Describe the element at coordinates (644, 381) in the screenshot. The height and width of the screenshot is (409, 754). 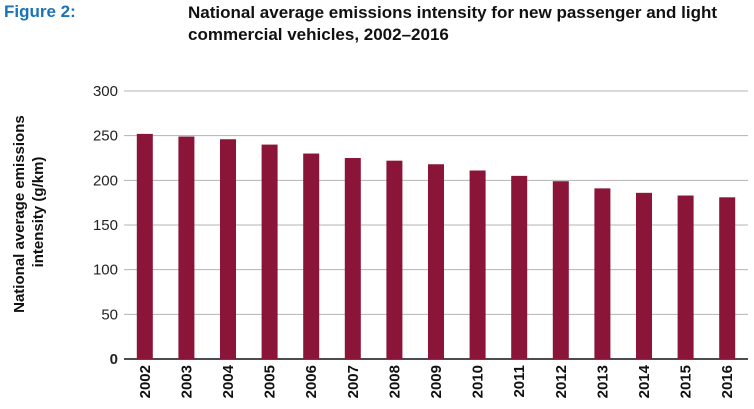
I see `x-tick-label: 2014` at that location.